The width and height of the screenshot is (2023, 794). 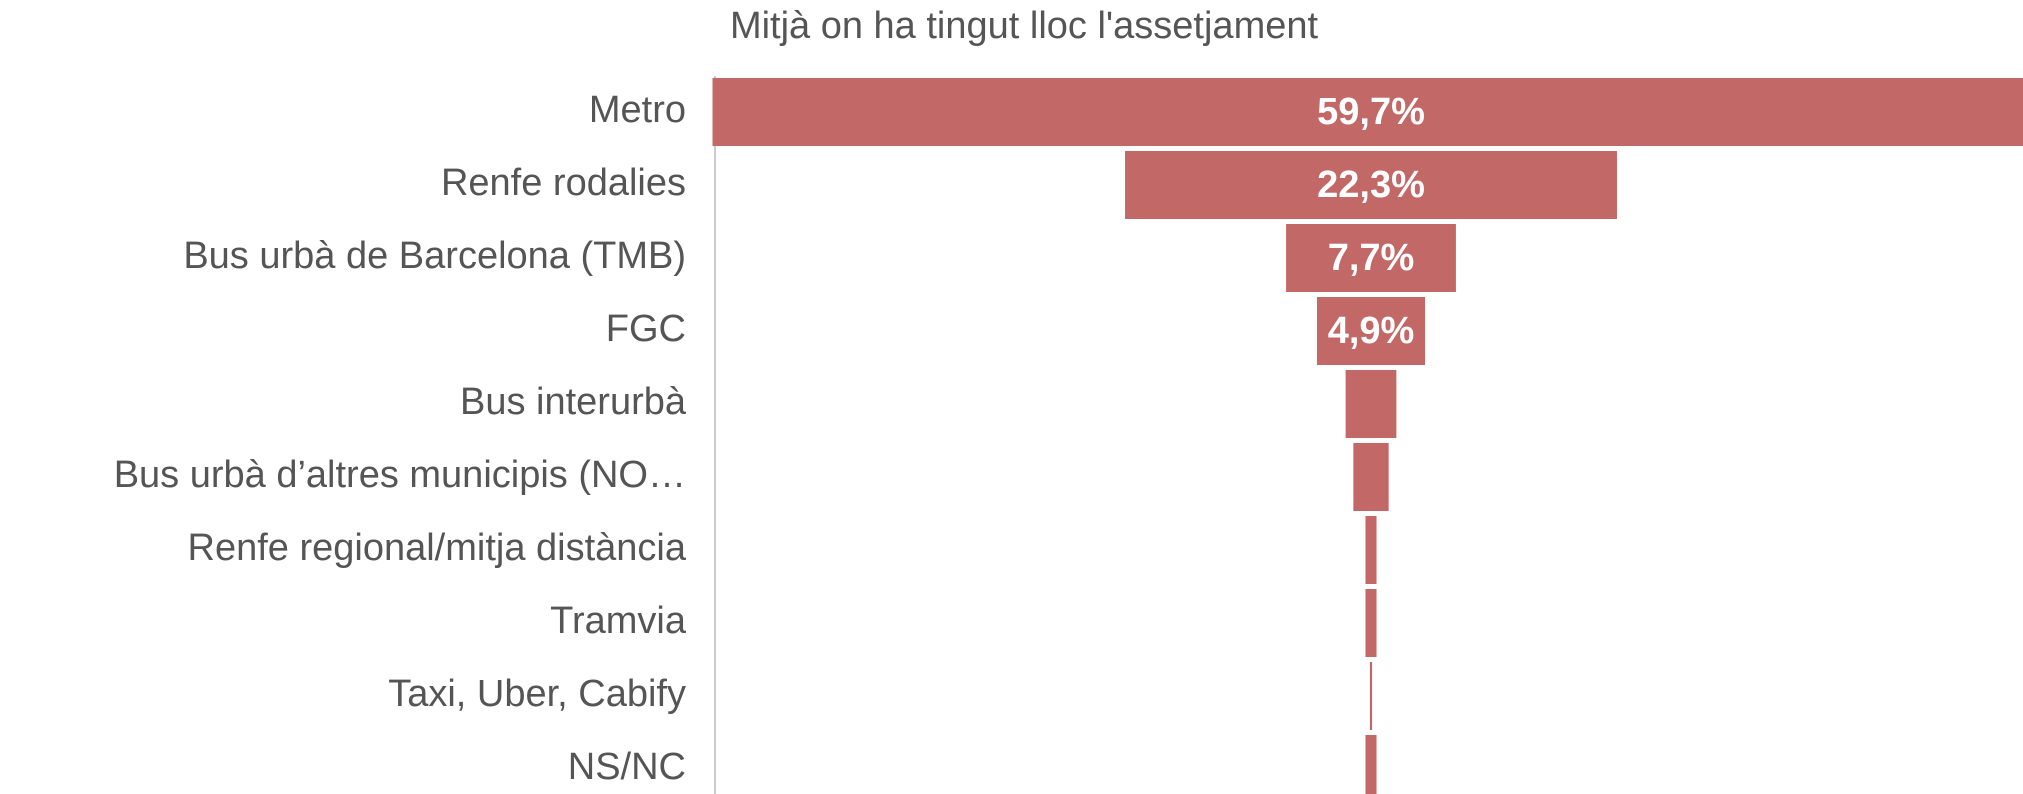 What do you see at coordinates (537, 694) in the screenshot?
I see `category-label: Taxi, Uber, Cabify` at bounding box center [537, 694].